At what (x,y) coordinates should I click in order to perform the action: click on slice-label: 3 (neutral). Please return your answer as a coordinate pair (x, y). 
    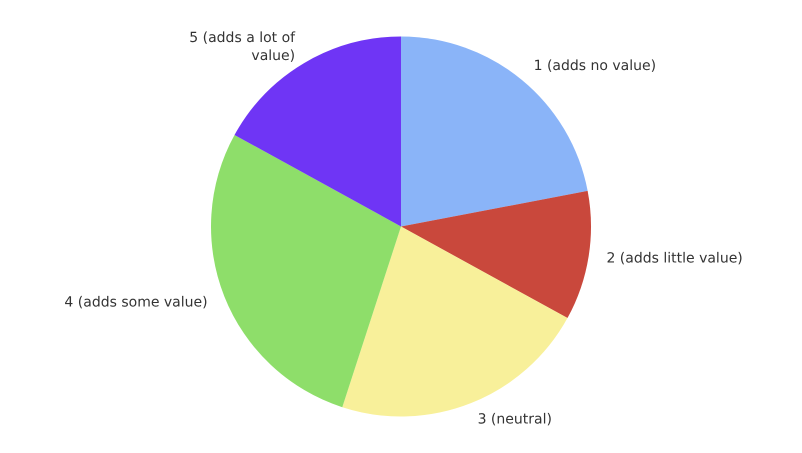
    Looking at the image, I should click on (515, 420).